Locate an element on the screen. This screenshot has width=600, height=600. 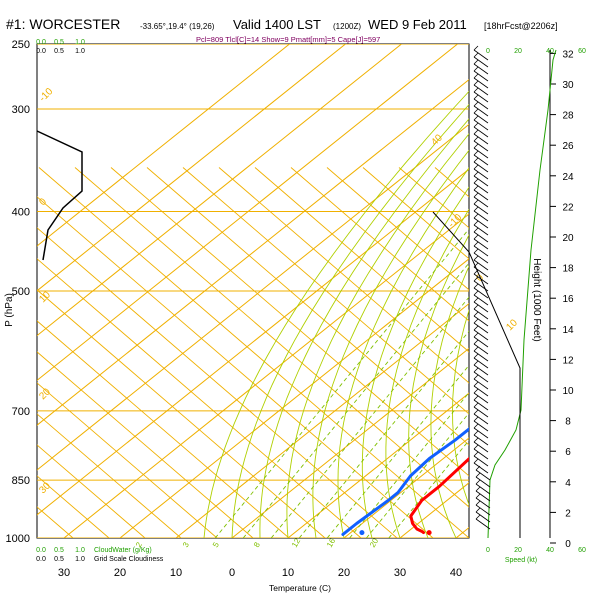
forecast-tag: [18hrFcst@2206z] is located at coordinates (521, 26).